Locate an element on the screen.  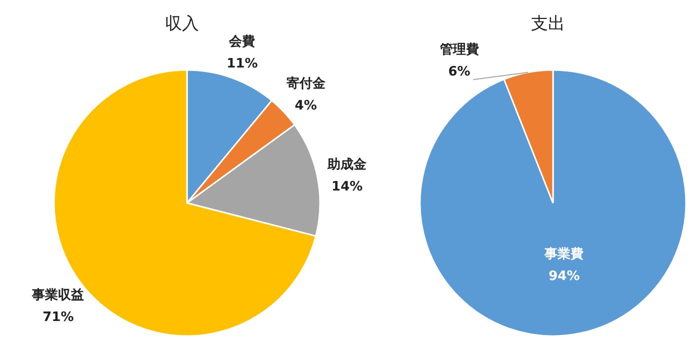
data-label: 4% is located at coordinates (305, 106).